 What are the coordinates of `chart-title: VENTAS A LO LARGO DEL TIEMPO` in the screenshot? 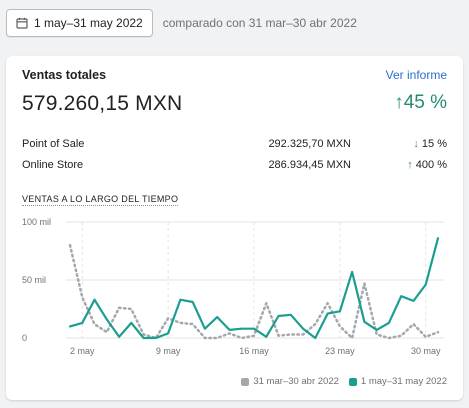 It's located at (100, 200).